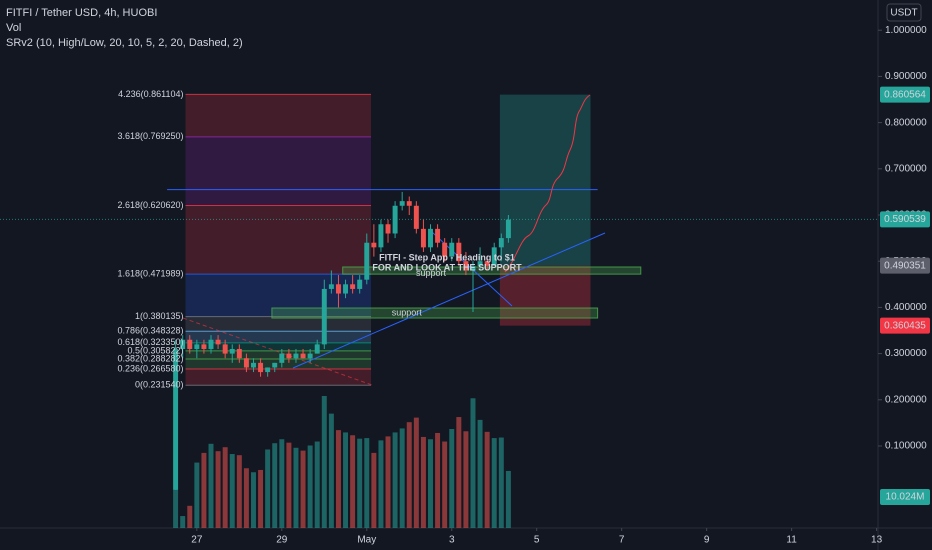 The image size is (932, 550). I want to click on fib-label: 0.5(0.305822), so click(155, 350).